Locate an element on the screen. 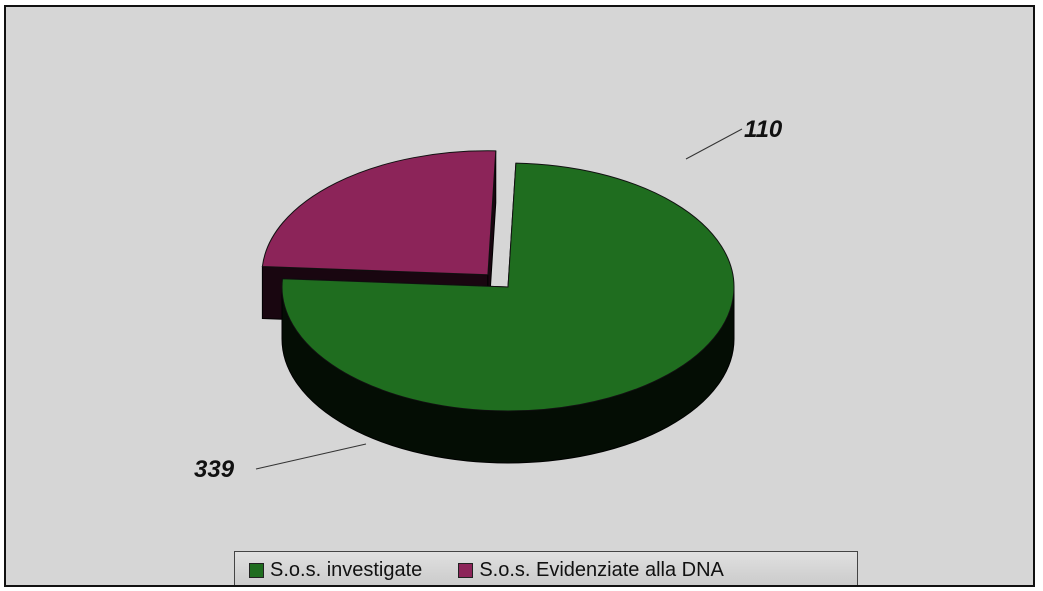 Image resolution: width=1043 pixels, height=591 pixels. legend-label-evidenziate: S.o.s. Evidenziate alla DNA is located at coordinates (601, 570).